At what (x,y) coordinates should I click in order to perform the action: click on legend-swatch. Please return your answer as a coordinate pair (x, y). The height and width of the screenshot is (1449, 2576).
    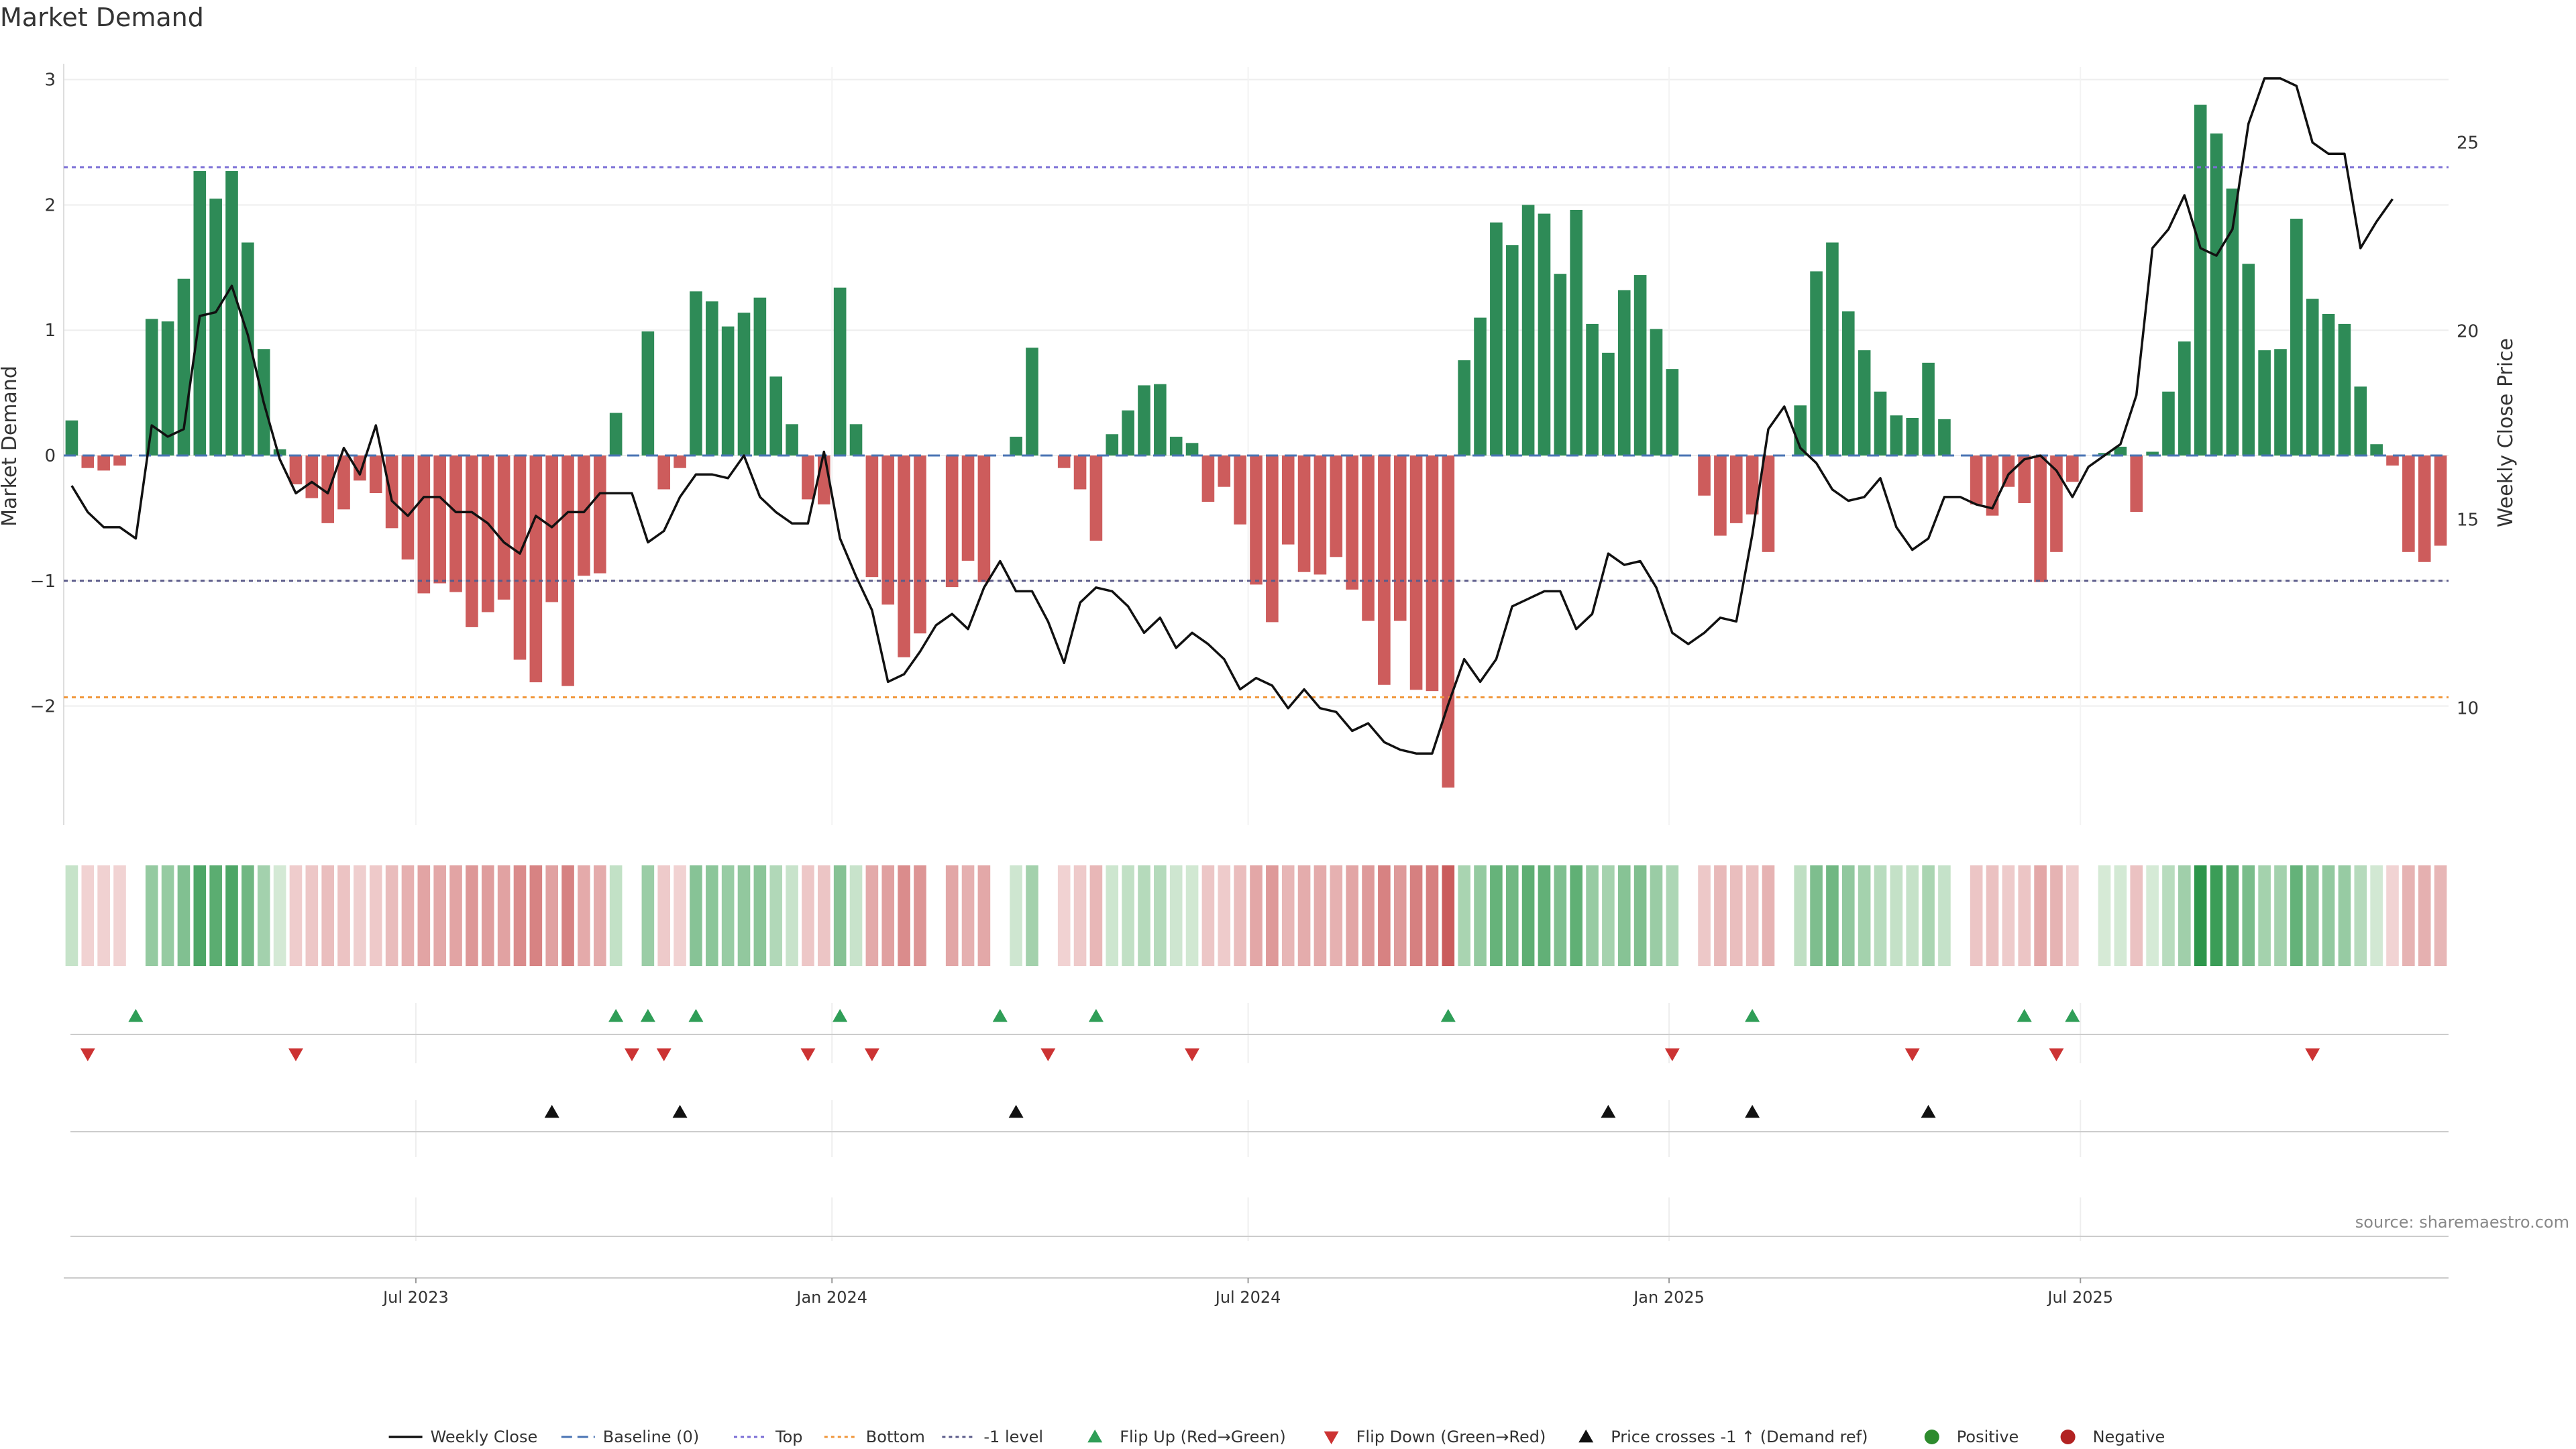
    Looking at the image, I should click on (1095, 1436).